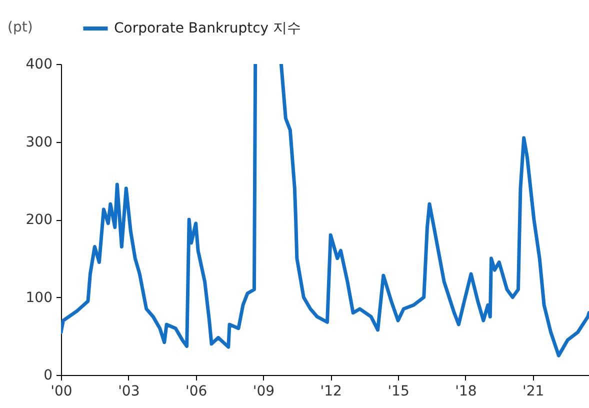 The image size is (589, 408). What do you see at coordinates (39, 64) in the screenshot?
I see `y-tick-label: 400` at bounding box center [39, 64].